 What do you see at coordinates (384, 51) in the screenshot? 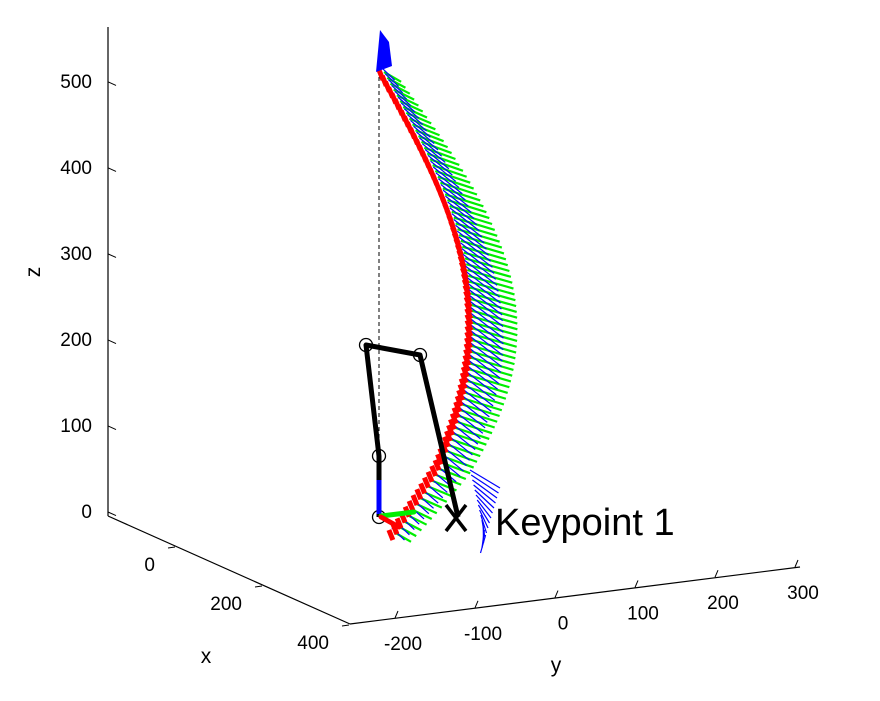
I see `top-blue-arrowhead` at bounding box center [384, 51].